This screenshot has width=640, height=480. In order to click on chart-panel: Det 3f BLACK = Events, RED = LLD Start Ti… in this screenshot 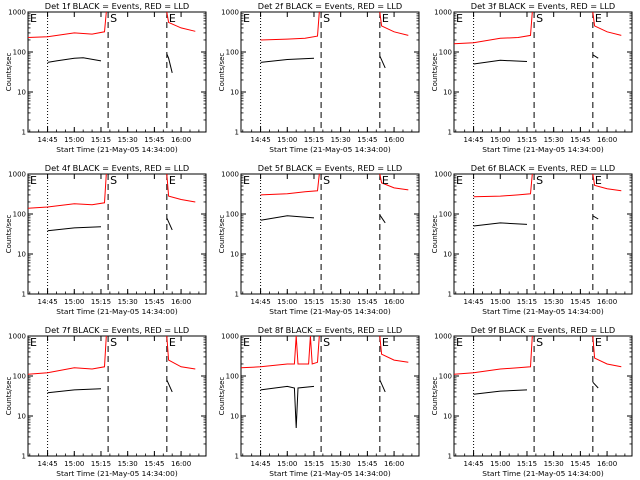, I will do `click(532, 77)`.